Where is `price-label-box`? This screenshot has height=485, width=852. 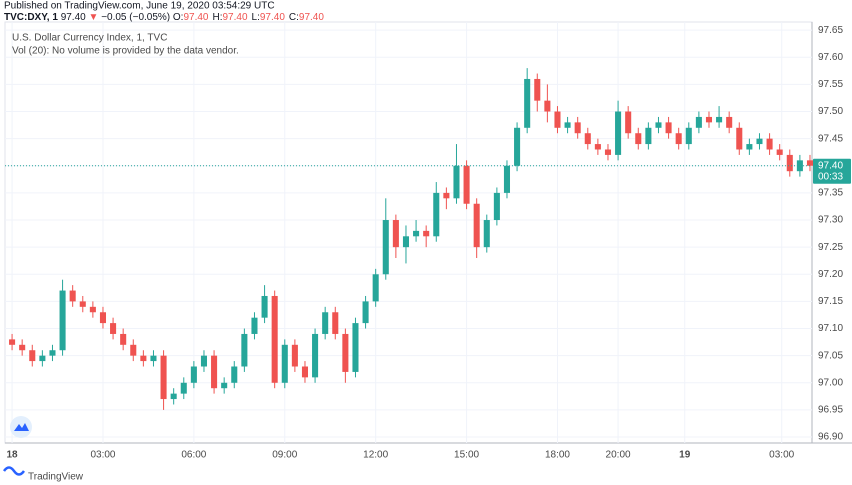
price-label-box is located at coordinates (832, 171).